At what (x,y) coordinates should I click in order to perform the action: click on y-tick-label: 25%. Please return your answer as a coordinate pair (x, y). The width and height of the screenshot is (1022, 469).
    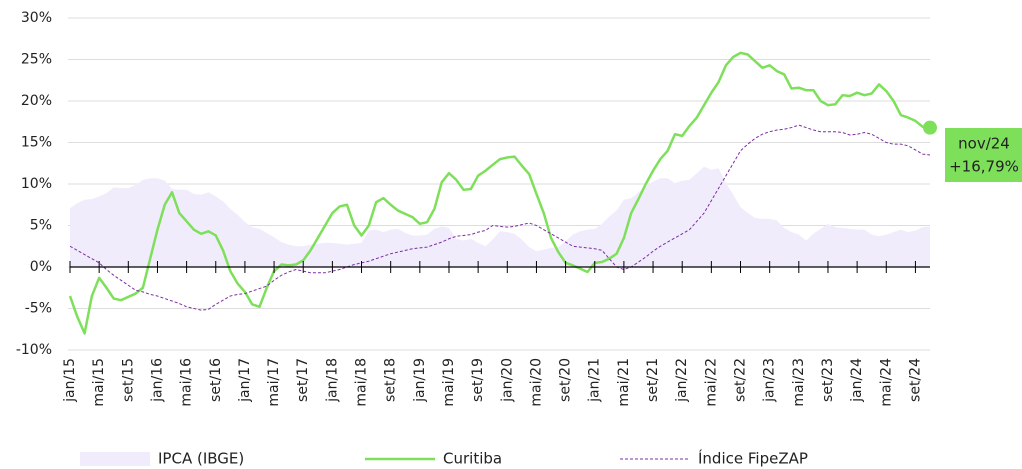
    Looking at the image, I should click on (36, 60).